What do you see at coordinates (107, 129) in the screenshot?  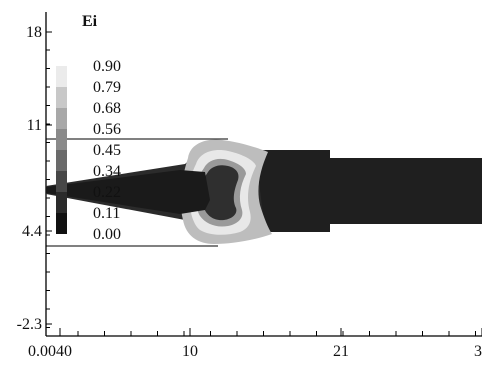 I see `colorbar-level-label: 0.56` at bounding box center [107, 129].